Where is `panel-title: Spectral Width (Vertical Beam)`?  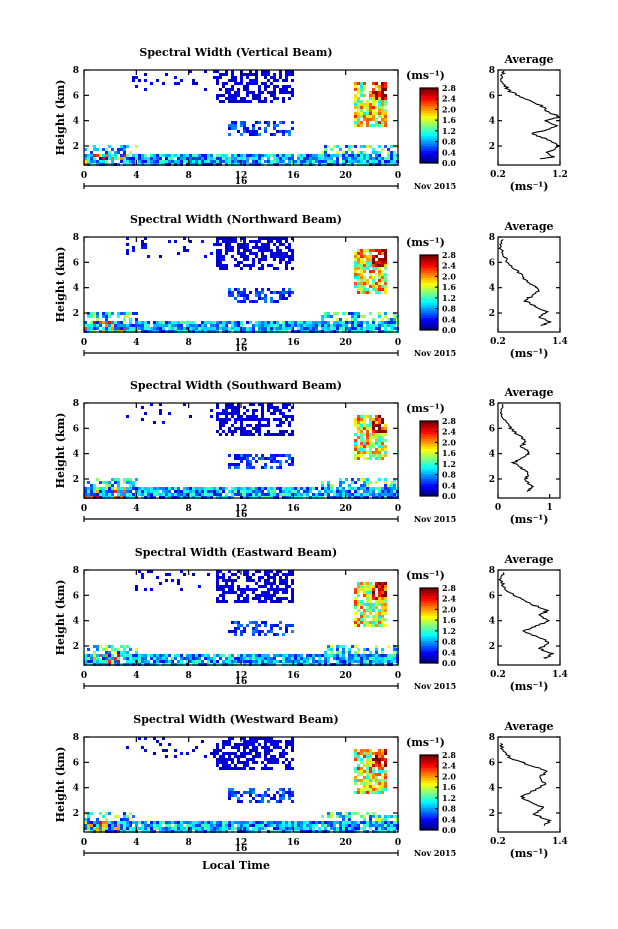 panel-title: Spectral Width (Vertical Beam) is located at coordinates (235, 52).